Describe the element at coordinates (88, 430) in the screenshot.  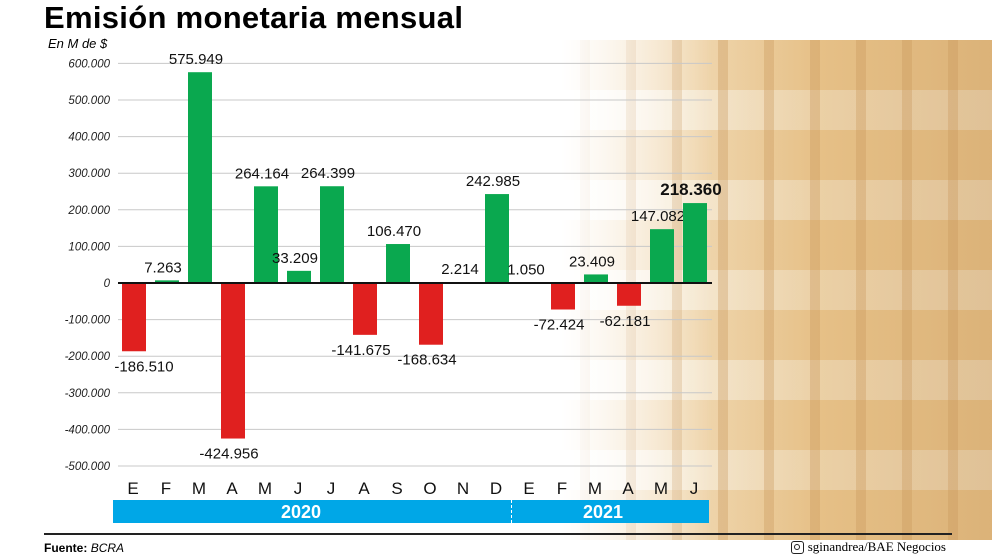
I see `y-tick-label: -400.000` at that location.